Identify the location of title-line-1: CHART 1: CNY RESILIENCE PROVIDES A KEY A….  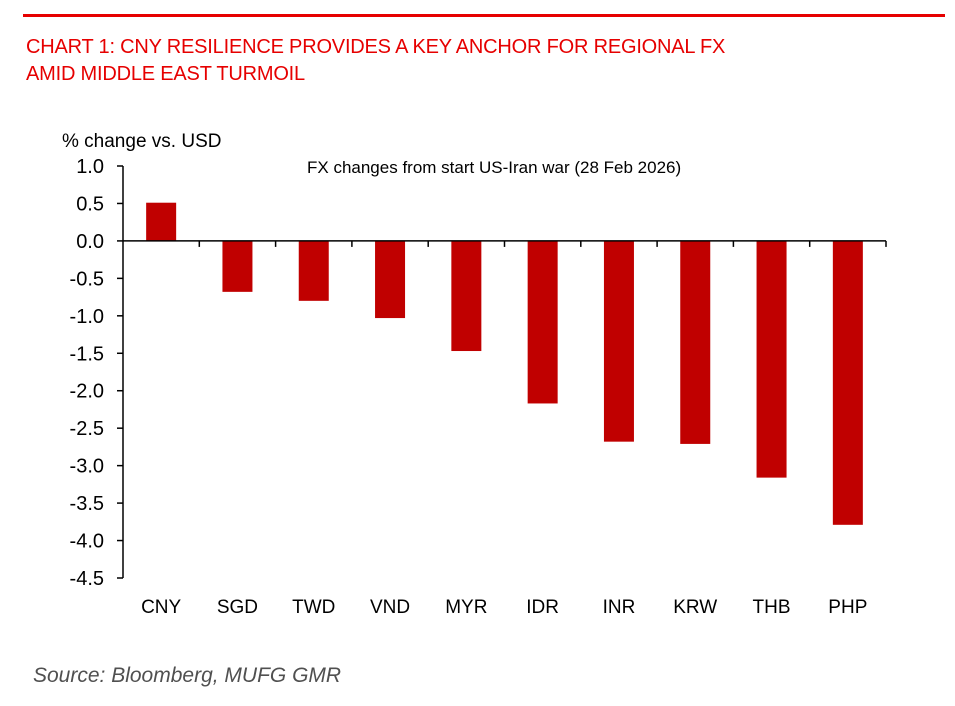
(376, 47).